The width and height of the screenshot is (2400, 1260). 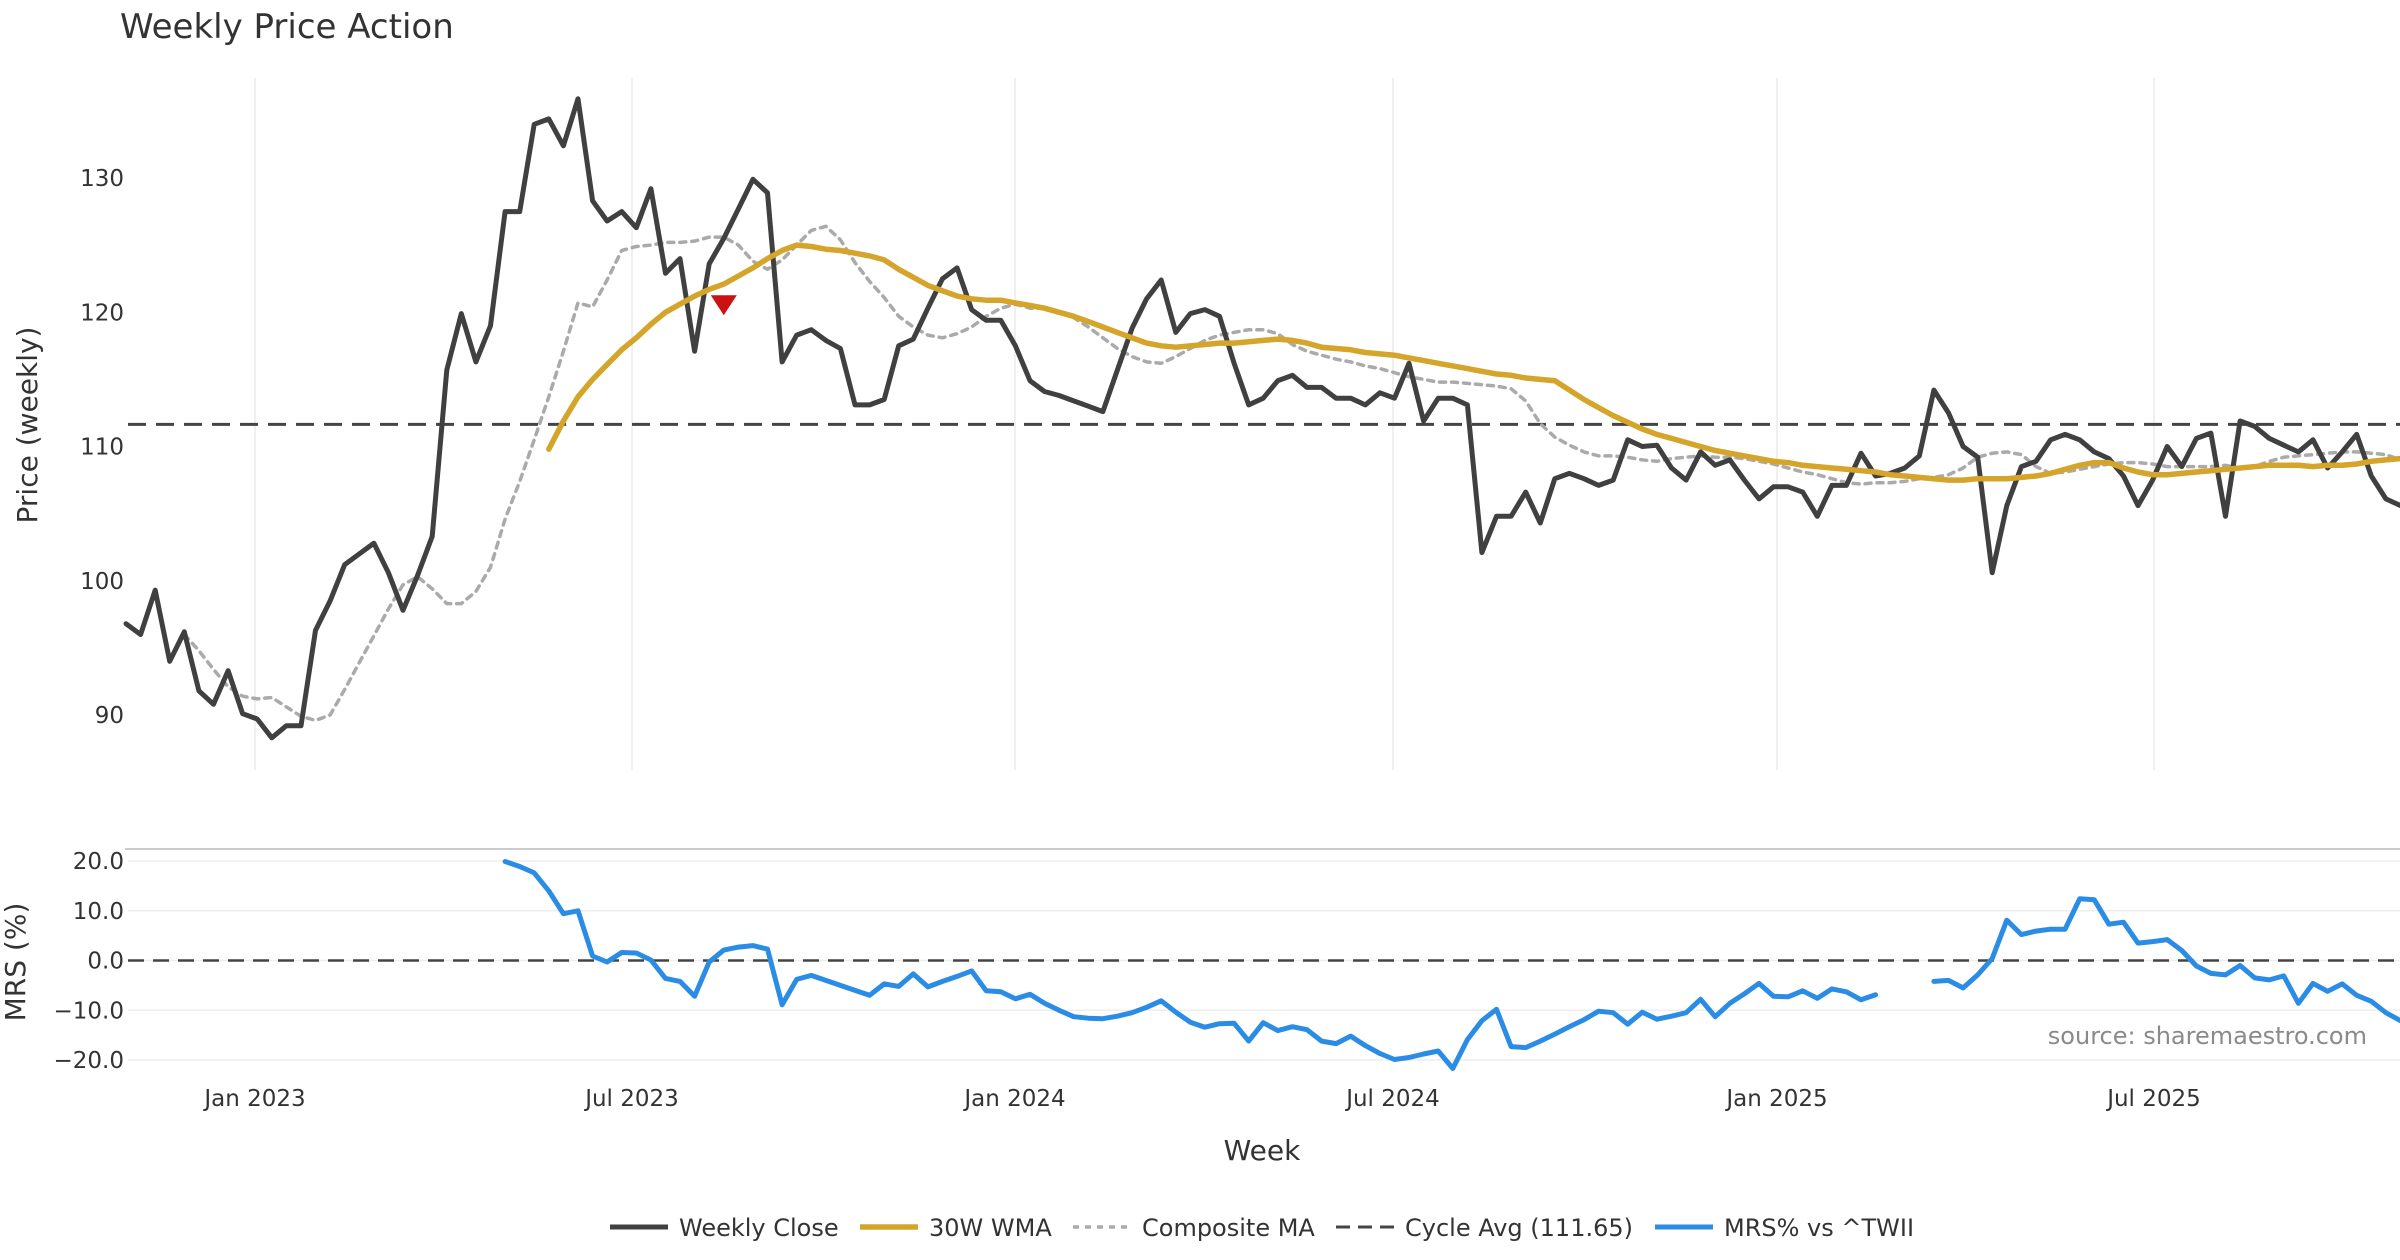 I want to click on x-tick-label: Jul 2023, so click(x=631, y=1099).